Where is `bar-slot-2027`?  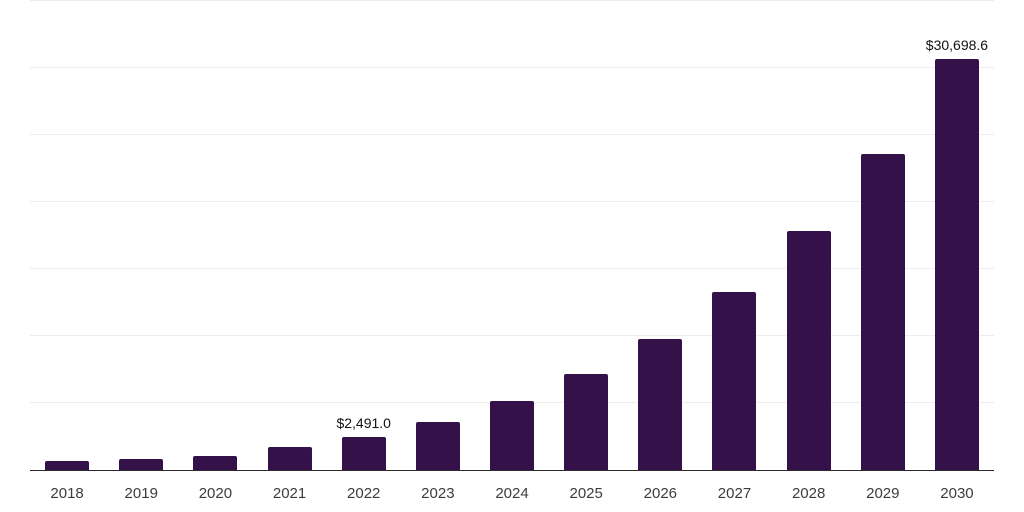 bar-slot-2027 is located at coordinates (734, 235).